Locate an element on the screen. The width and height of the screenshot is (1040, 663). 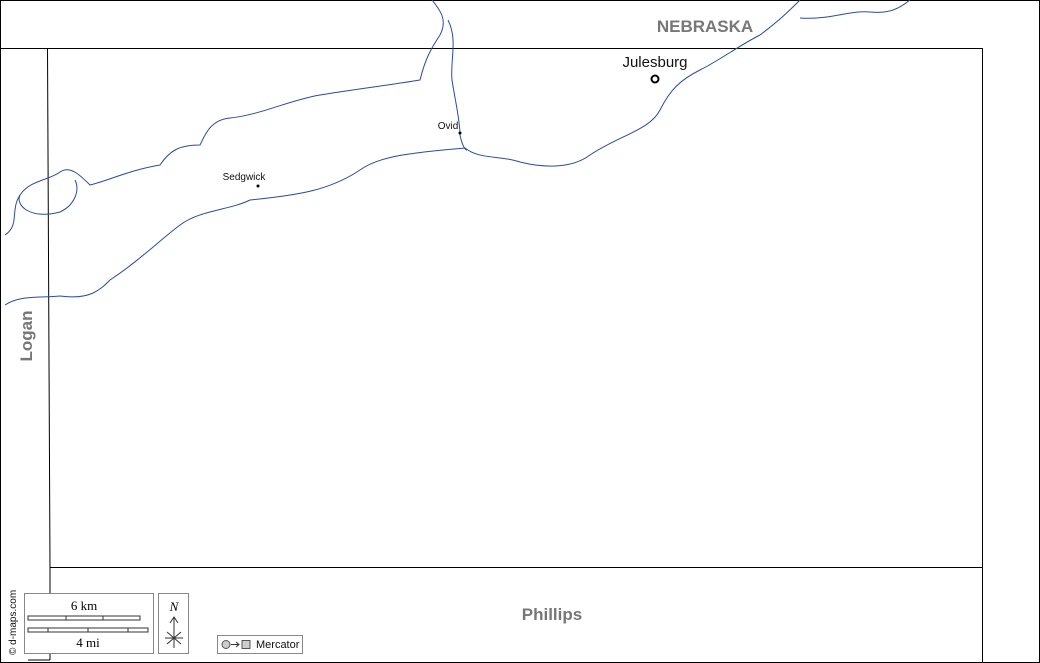
county-seat-marker is located at coordinates (655, 79).